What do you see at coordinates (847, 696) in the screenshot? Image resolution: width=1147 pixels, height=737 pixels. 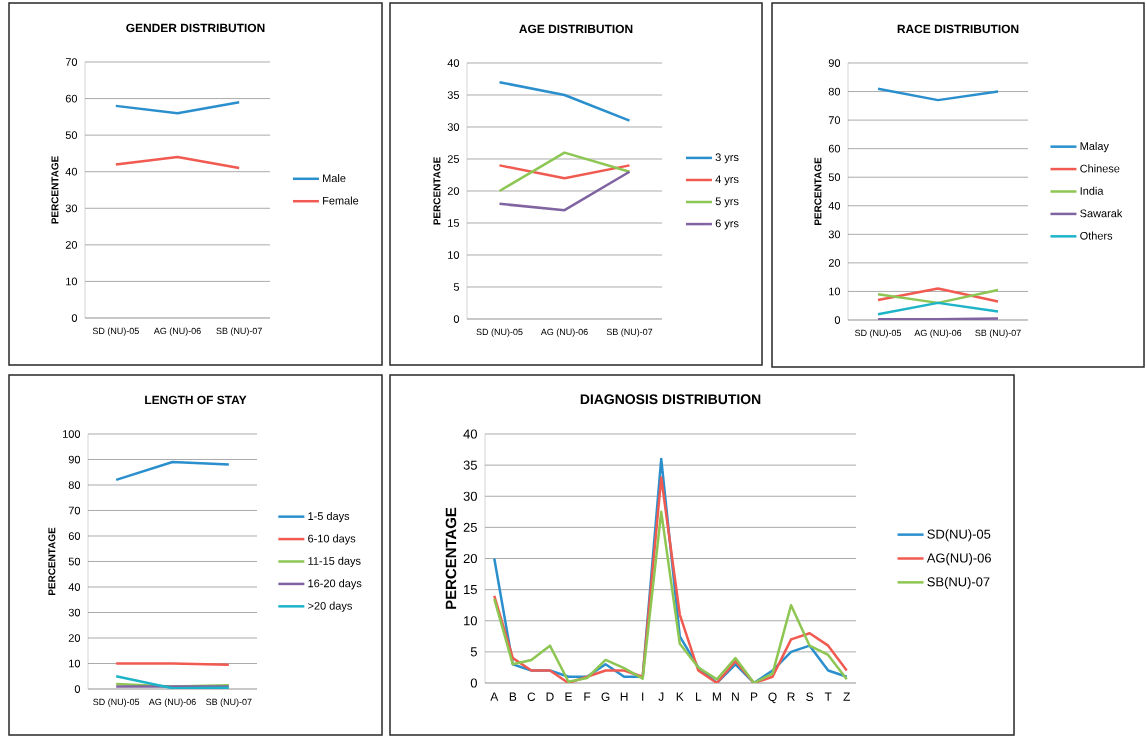 I see `x-tick-label: Z` at bounding box center [847, 696].